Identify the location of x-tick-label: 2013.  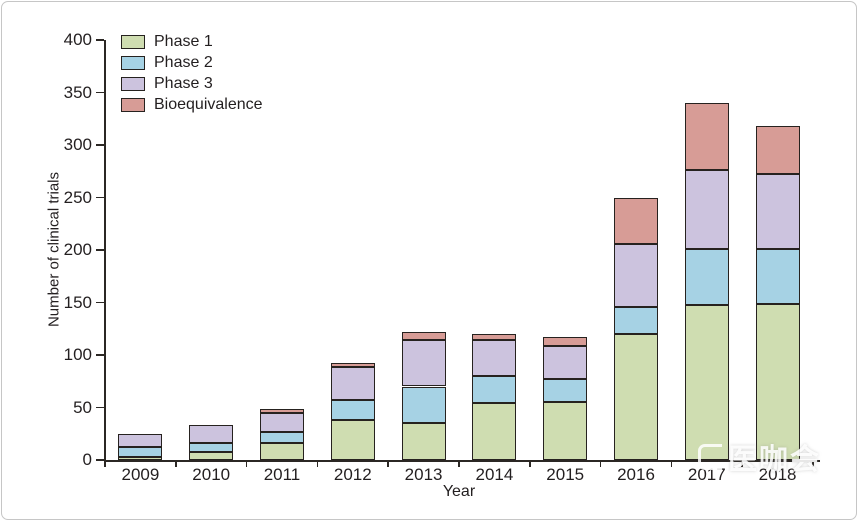
(423, 474).